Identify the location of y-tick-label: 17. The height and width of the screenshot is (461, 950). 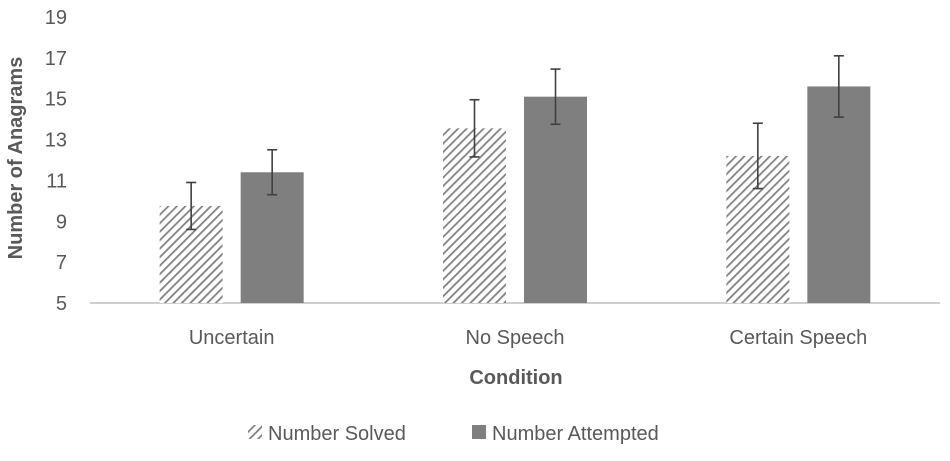
(56, 59).